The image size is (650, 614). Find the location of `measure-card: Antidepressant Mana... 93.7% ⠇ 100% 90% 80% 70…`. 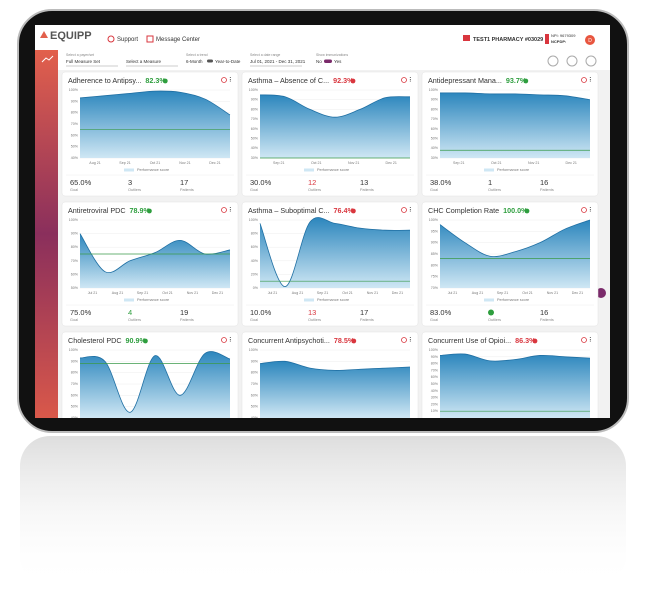

measure-card: Antidepressant Mana... 93.7% ⠇ 100% 90% 80% 70… is located at coordinates (510, 134).